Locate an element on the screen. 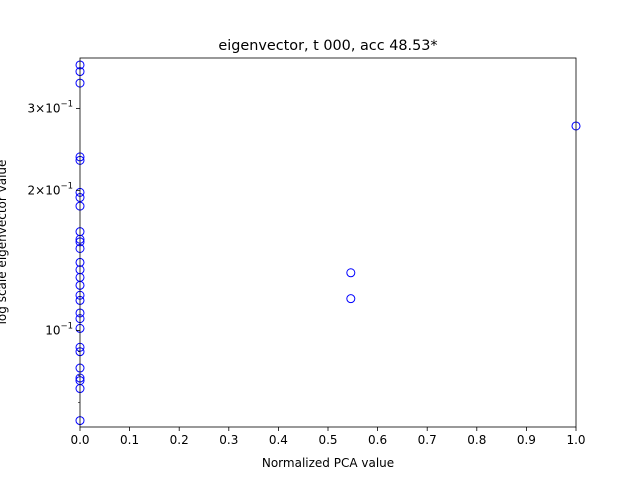 This screenshot has height=480, width=640. x-tick-label: 0.1 is located at coordinates (129, 440).